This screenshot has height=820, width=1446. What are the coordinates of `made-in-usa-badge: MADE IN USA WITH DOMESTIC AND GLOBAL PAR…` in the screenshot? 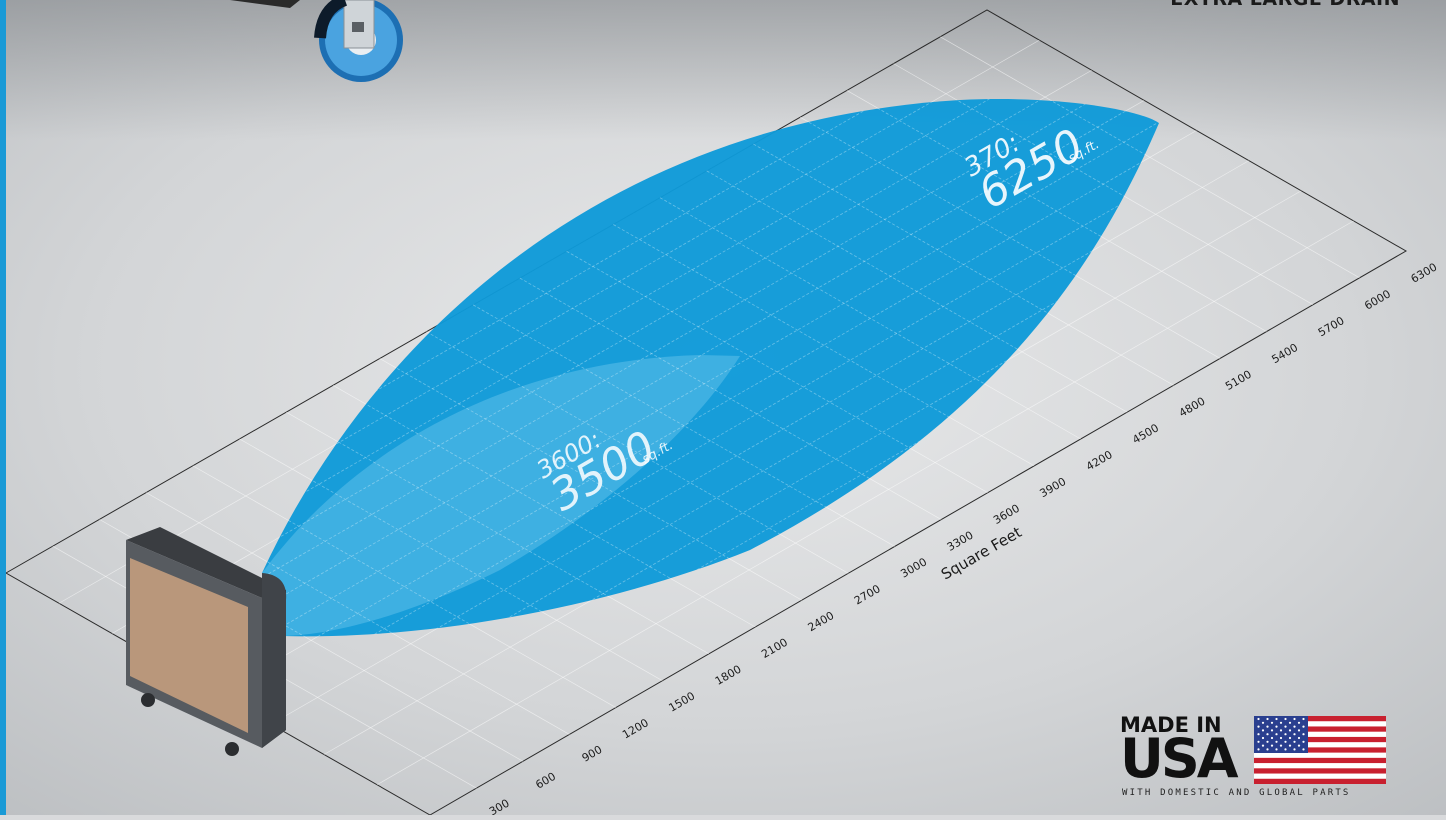 It's located at (1254, 758).